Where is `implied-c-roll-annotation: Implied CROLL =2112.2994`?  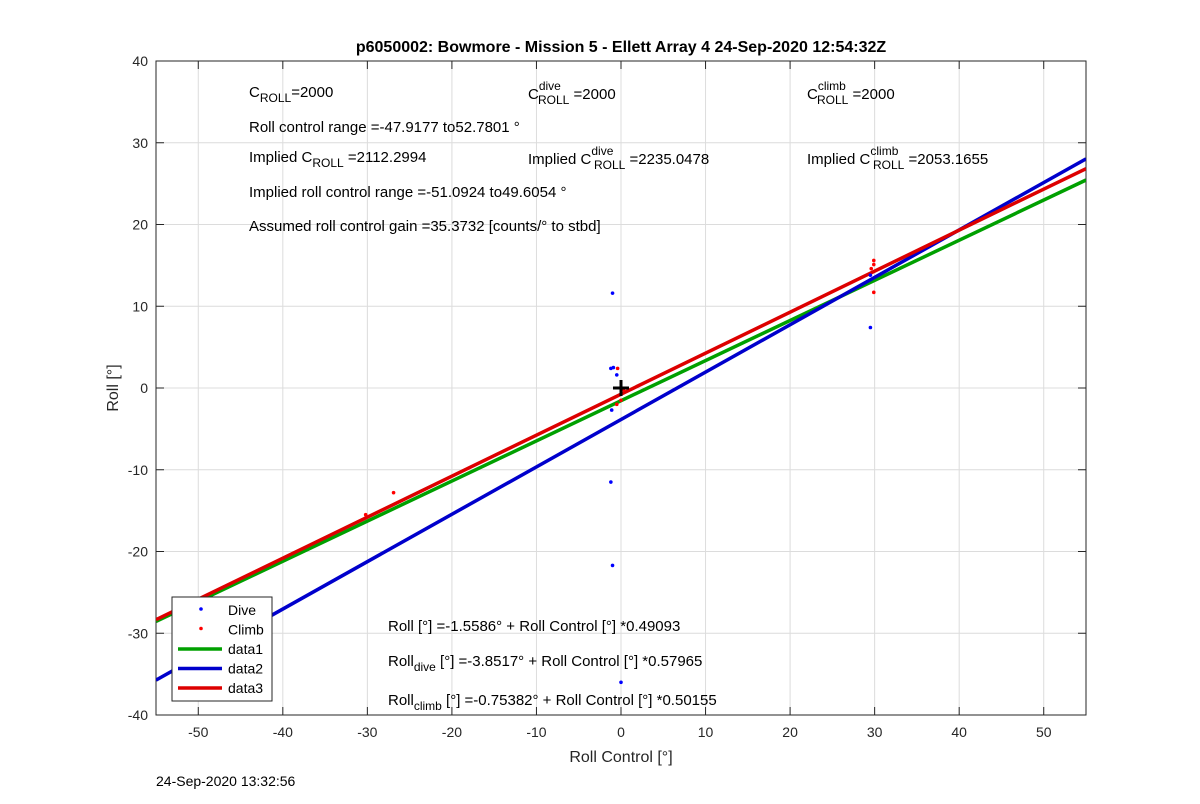 implied-c-roll-annotation: Implied CROLL =2112.2994 is located at coordinates (337, 159).